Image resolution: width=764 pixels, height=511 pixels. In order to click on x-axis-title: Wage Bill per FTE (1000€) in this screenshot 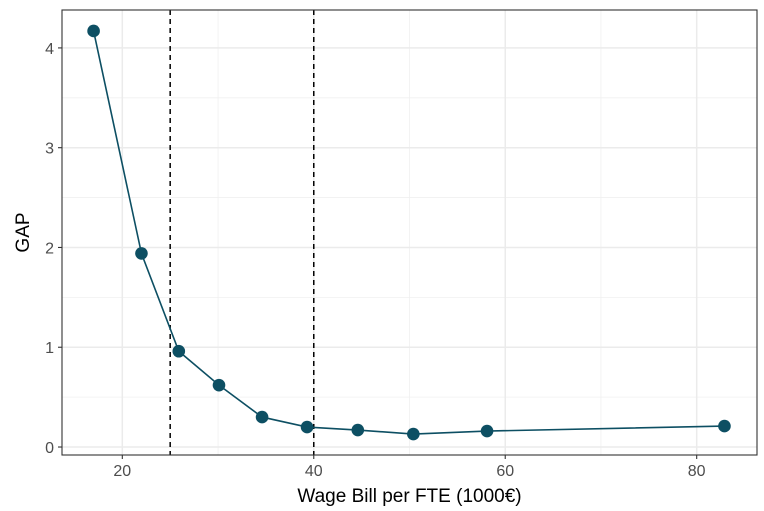, I will do `click(409, 496)`.